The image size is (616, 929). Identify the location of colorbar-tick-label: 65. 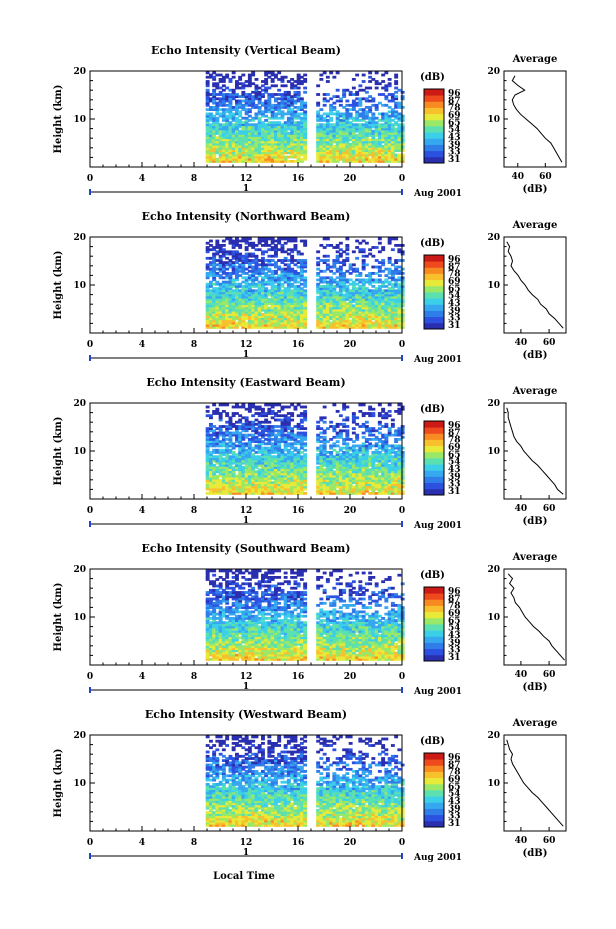
(454, 123).